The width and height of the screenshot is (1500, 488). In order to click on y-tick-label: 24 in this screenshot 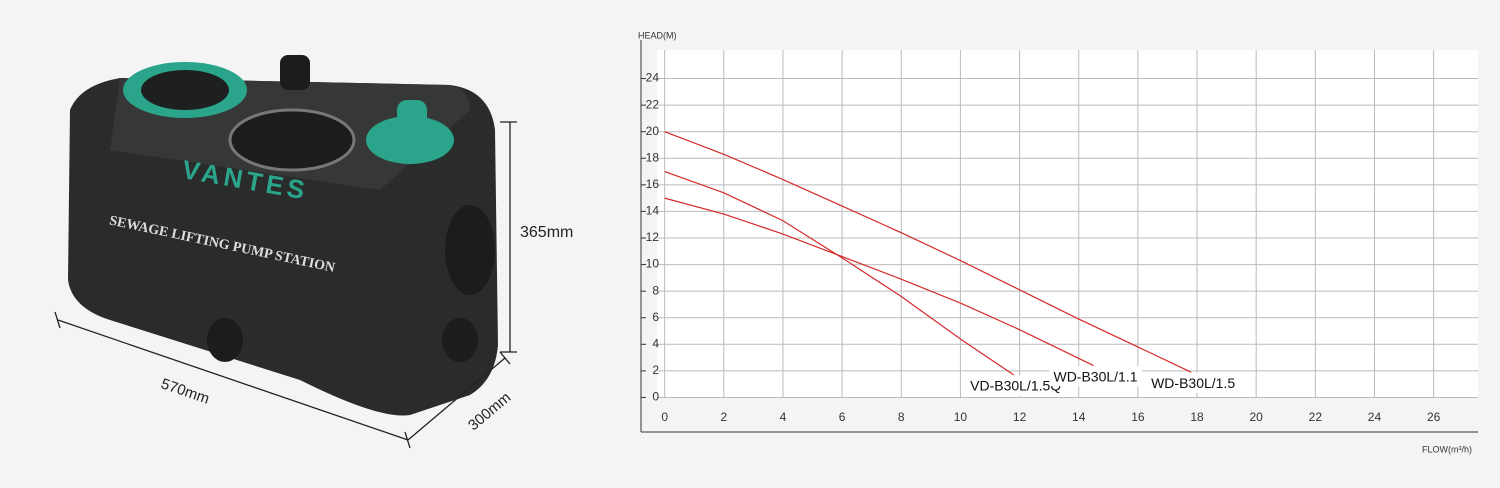, I will do `click(653, 78)`.